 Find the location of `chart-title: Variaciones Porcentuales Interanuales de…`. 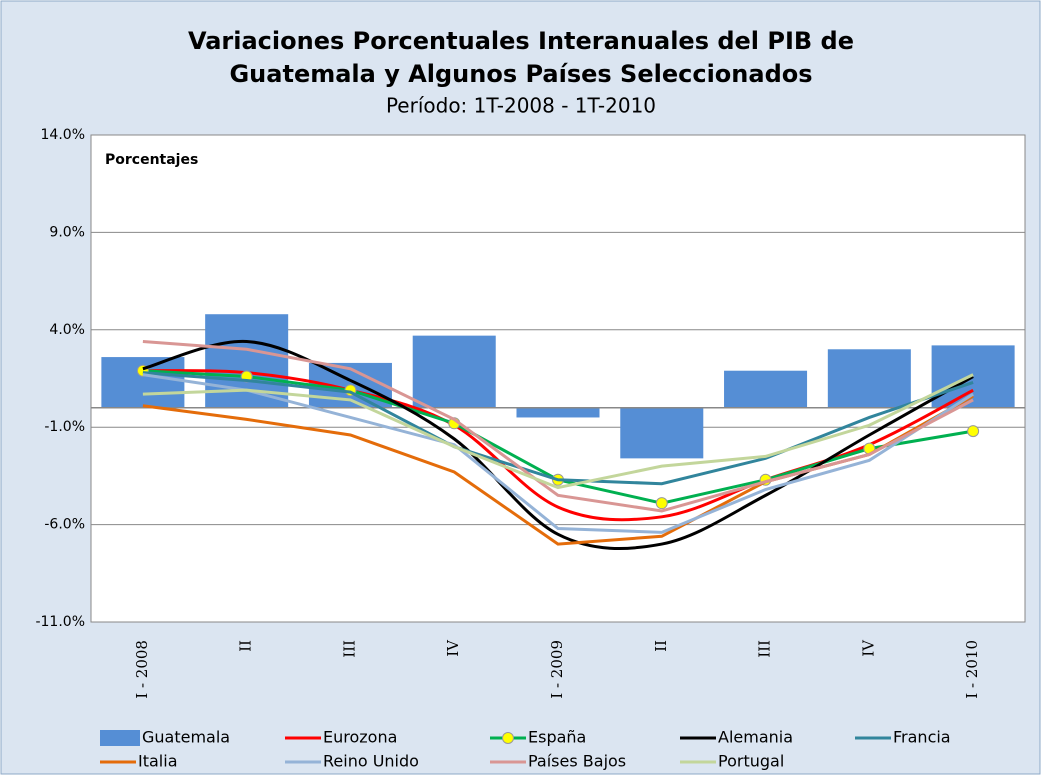

chart-title: Variaciones Porcentuales Interanuales de… is located at coordinates (521, 41).